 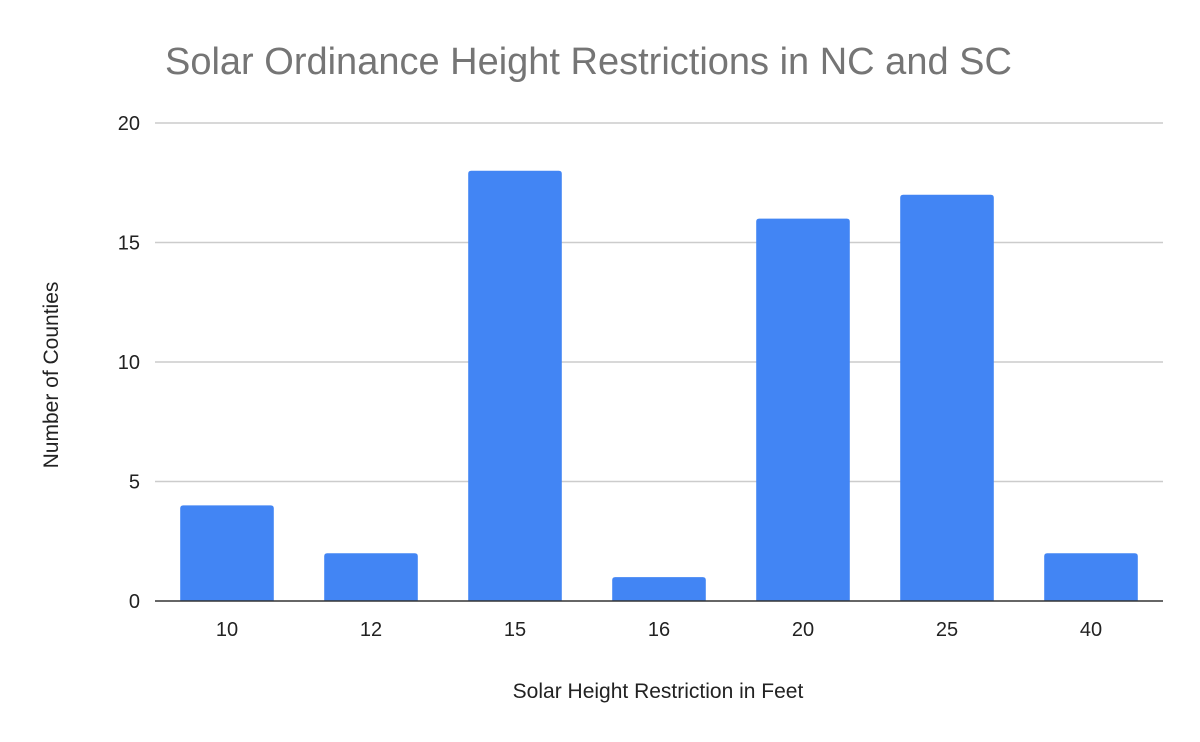 I want to click on y-tick-label: 20, so click(x=129, y=124).